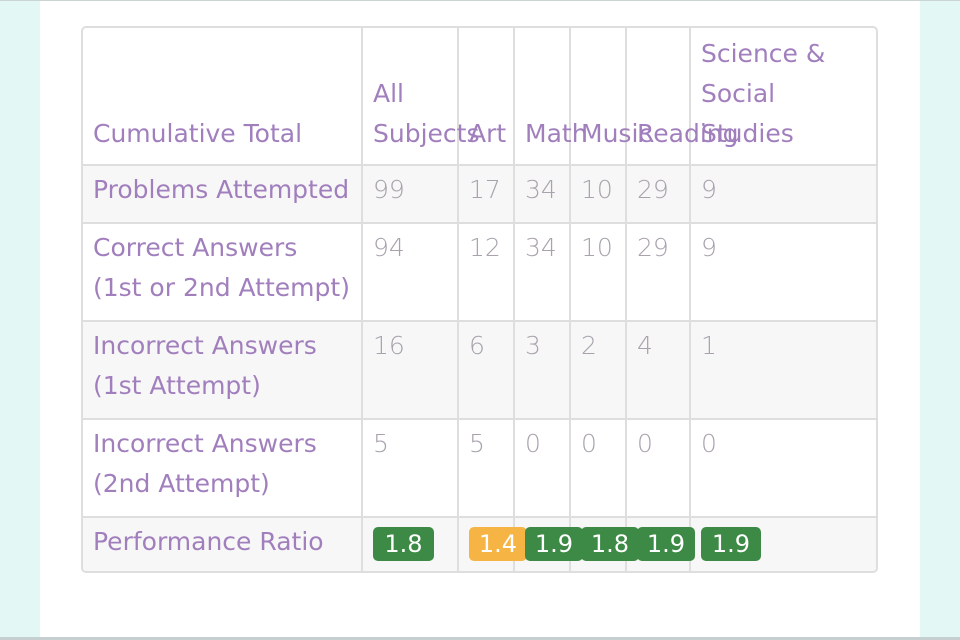 This screenshot has width=960, height=640. I want to click on top-border, so click(480, 0).